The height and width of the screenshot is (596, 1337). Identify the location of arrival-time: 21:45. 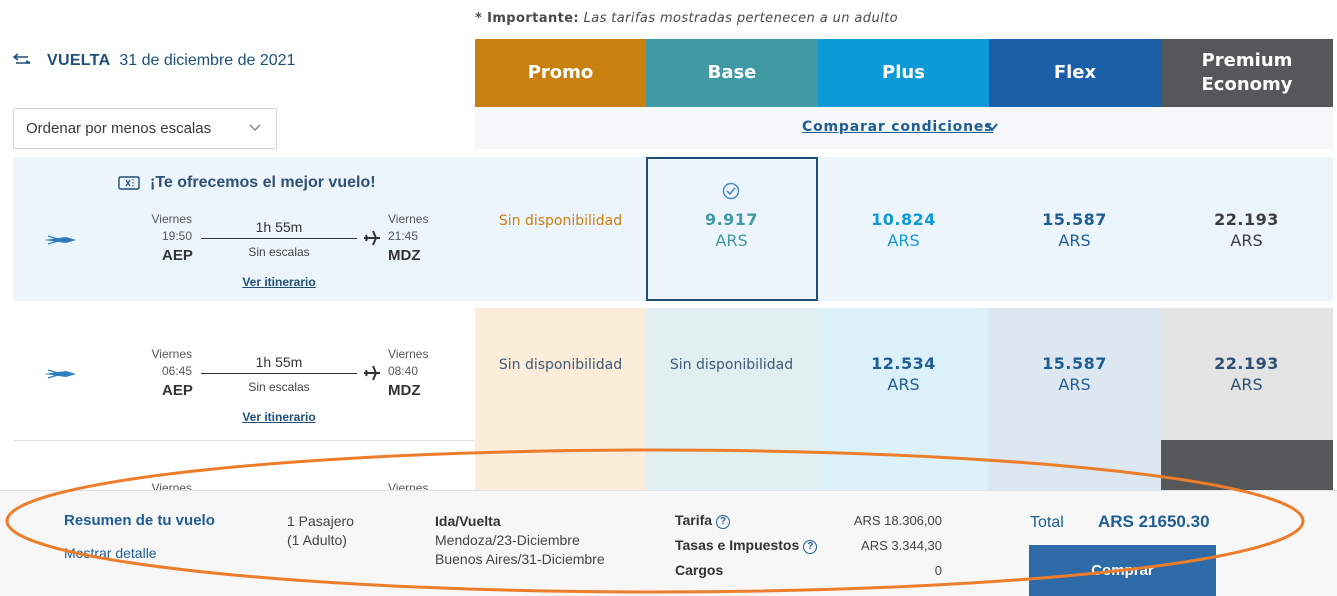
(403, 236).